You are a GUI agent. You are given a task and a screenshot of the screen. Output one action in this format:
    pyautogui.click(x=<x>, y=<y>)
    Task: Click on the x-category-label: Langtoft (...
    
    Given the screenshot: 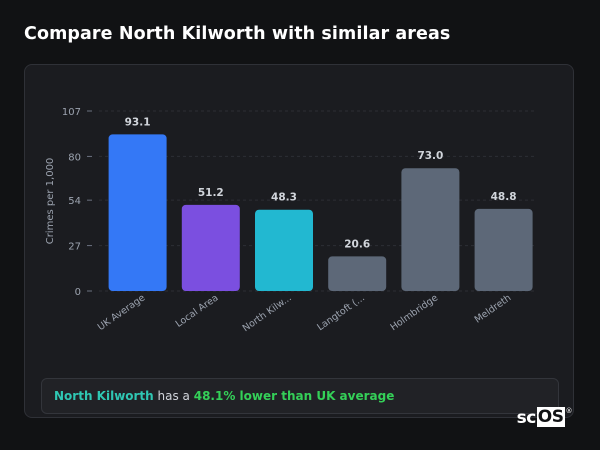 What is the action you would take?
    pyautogui.click(x=341, y=312)
    